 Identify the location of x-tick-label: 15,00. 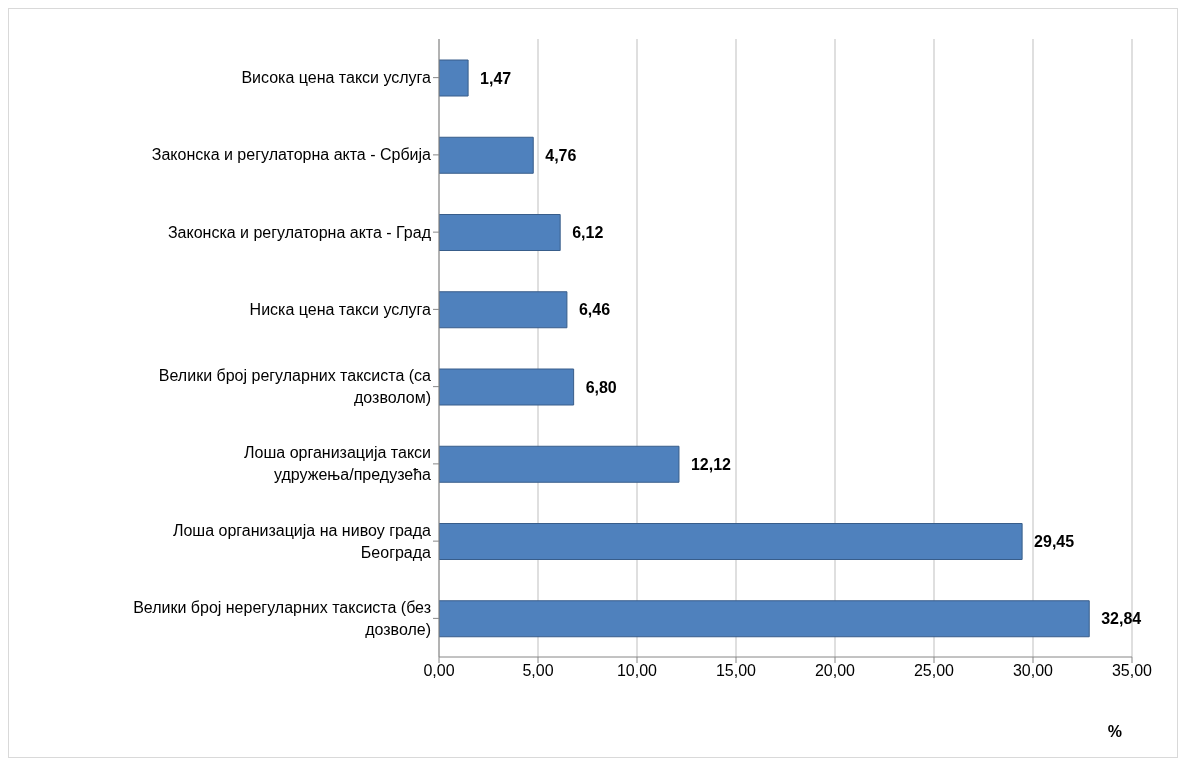
(736, 671).